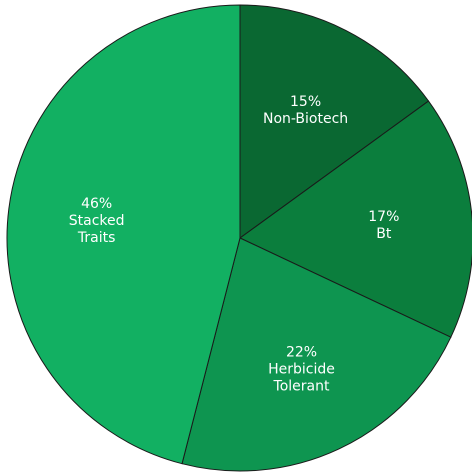  What do you see at coordinates (97, 229) in the screenshot?
I see `slice-label: Stacked Traits` at bounding box center [97, 229].